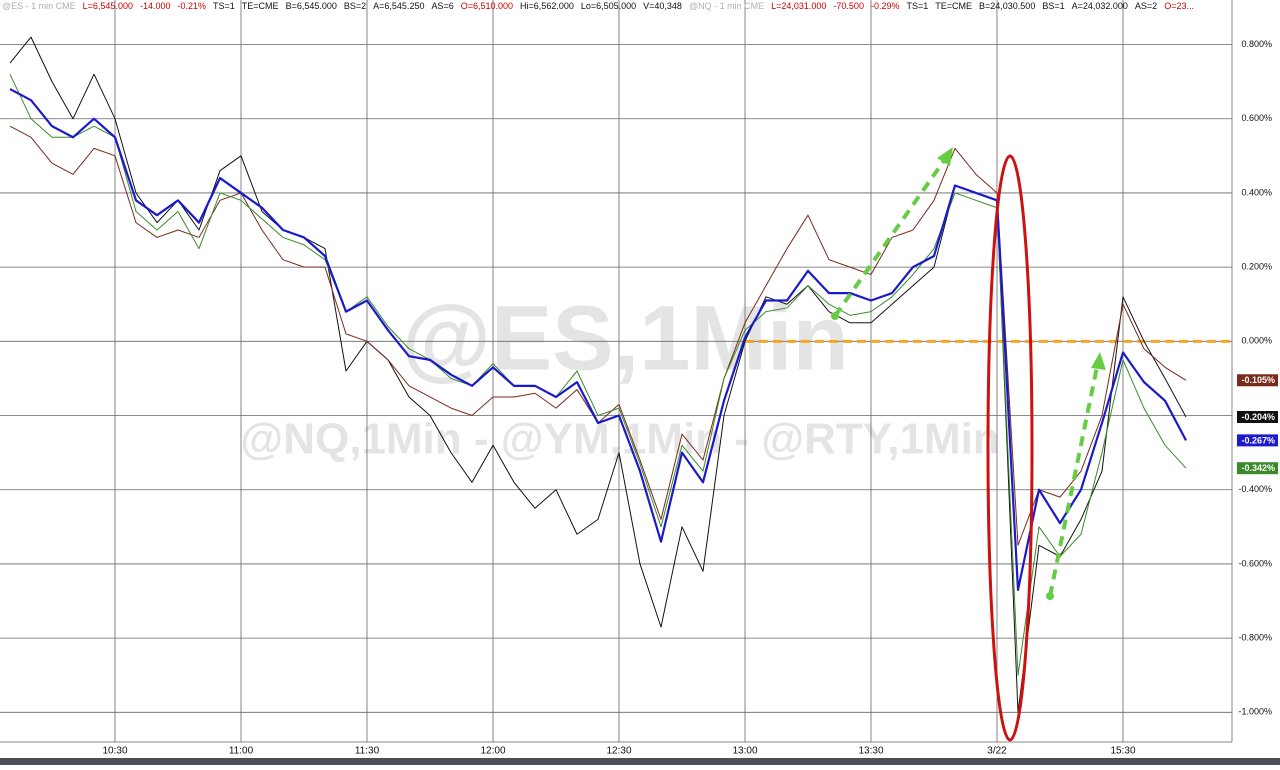  What do you see at coordinates (798, 6) in the screenshot?
I see `header-field: L=24,031.000` at bounding box center [798, 6].